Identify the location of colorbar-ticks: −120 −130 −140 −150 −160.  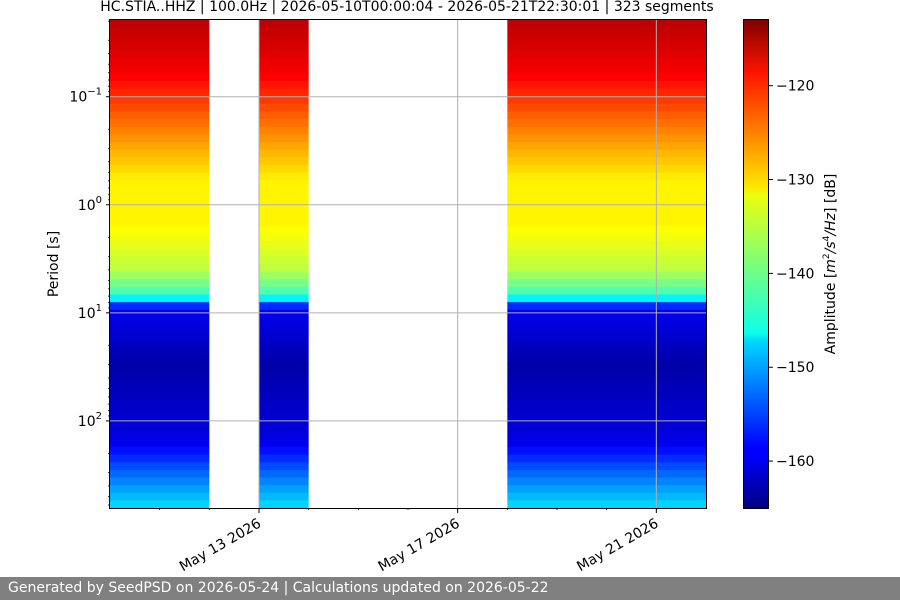
(791, 274).